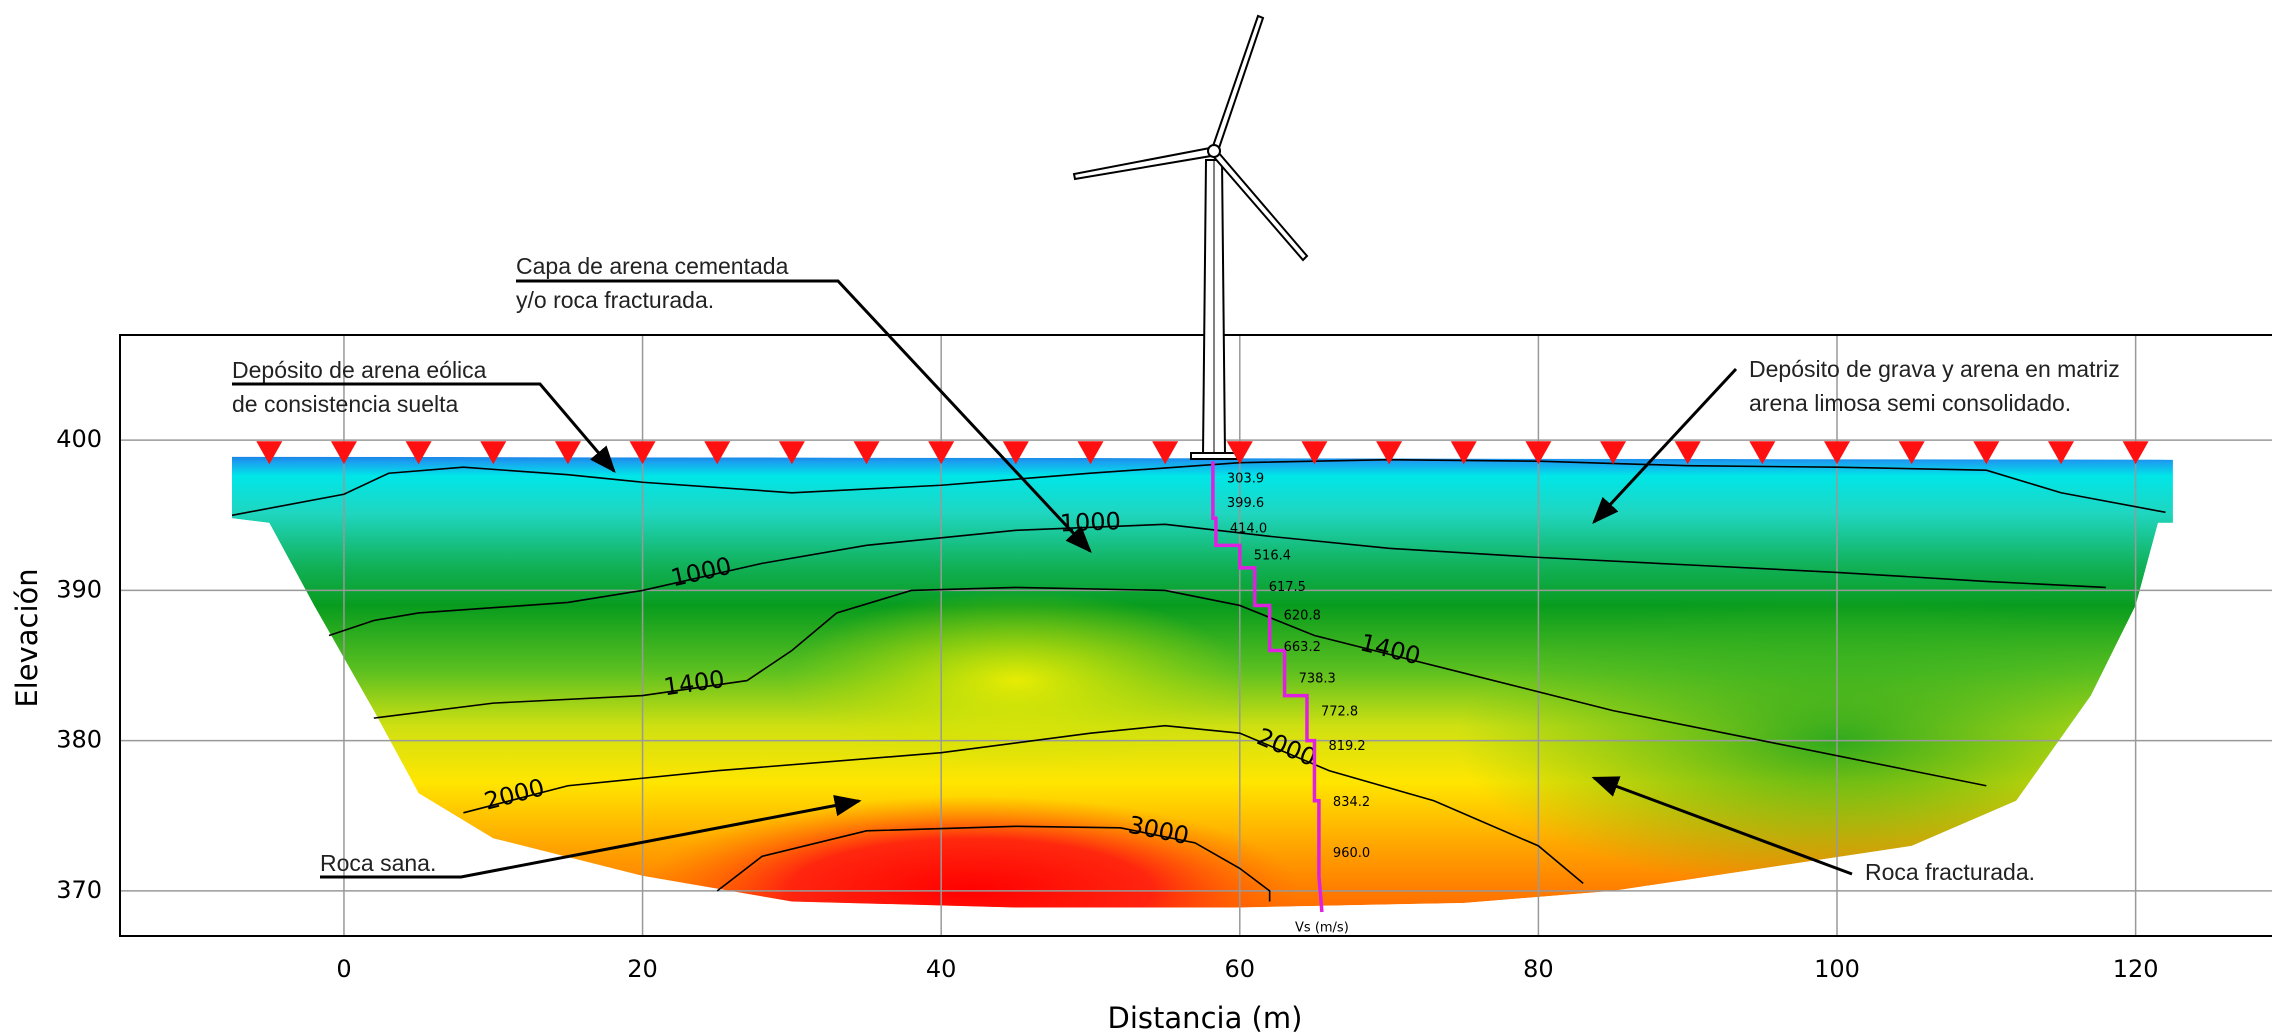 The image size is (2272, 1034). I want to click on wind-turbine, so click(1190, 237).